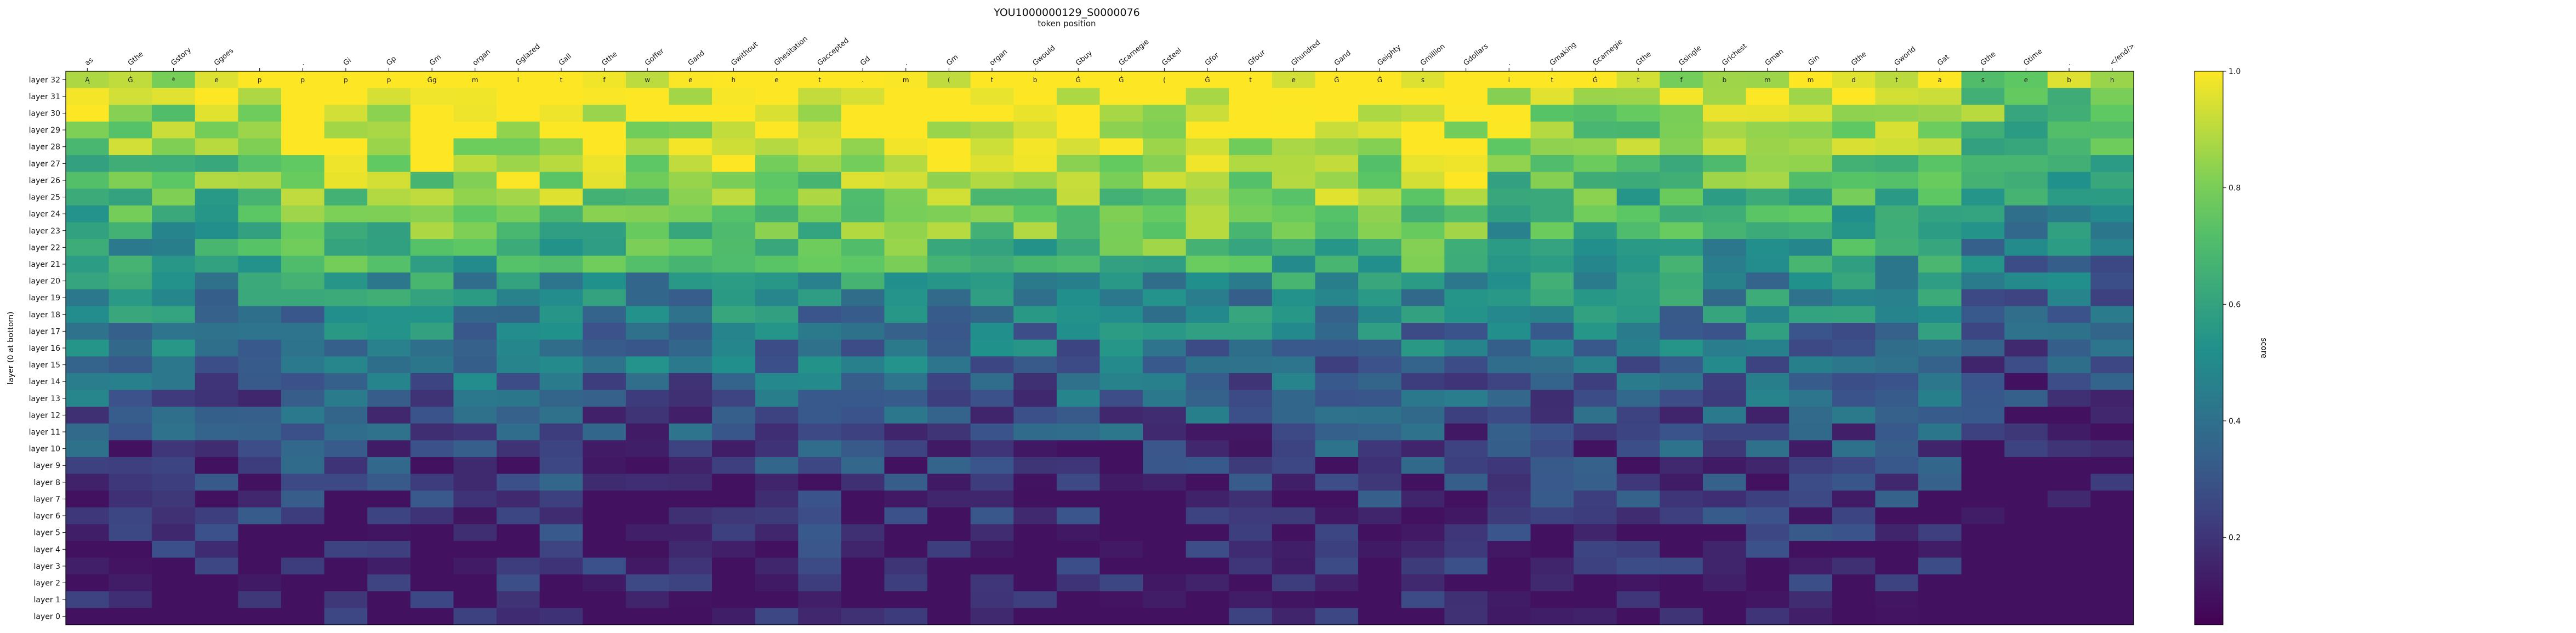 The height and width of the screenshot is (633, 2576). I want to click on cell-label: Ą, so click(87, 80).